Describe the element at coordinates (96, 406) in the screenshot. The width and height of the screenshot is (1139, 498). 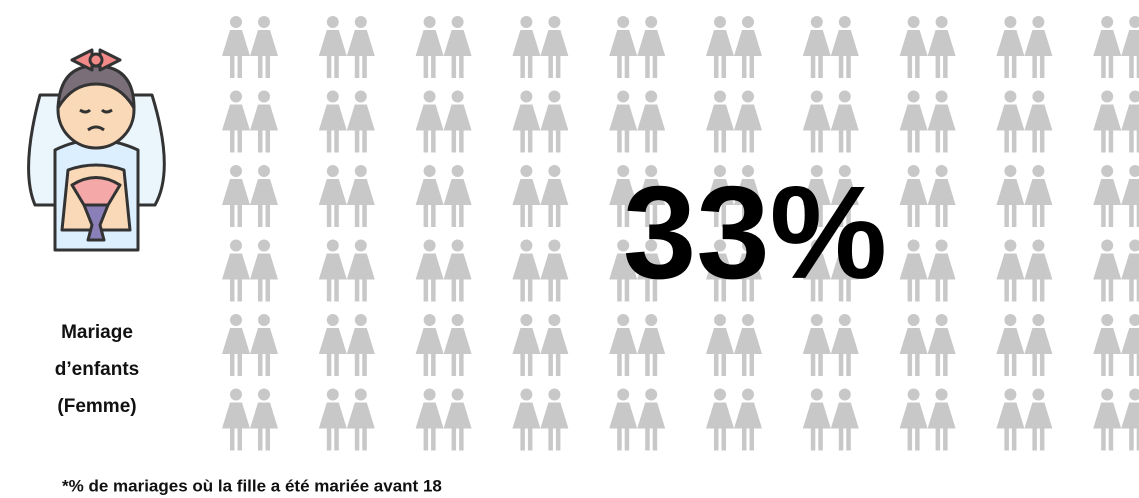
I see `category-label: (Femme)` at that location.